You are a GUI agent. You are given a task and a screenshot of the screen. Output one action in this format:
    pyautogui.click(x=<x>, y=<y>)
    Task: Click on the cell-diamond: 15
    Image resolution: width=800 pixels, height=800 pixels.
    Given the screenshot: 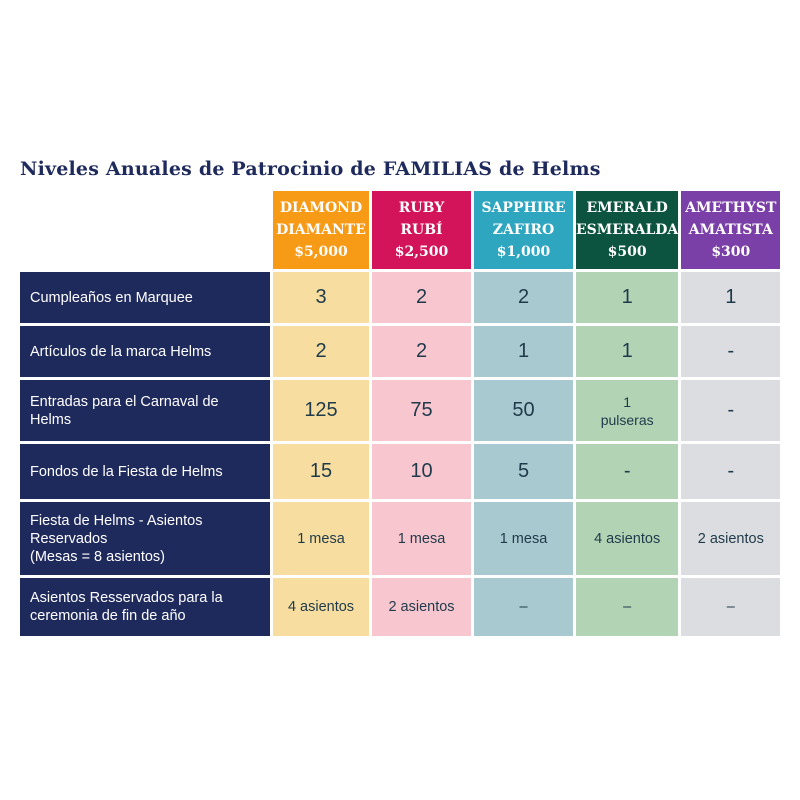 What is the action you would take?
    pyautogui.click(x=321, y=471)
    